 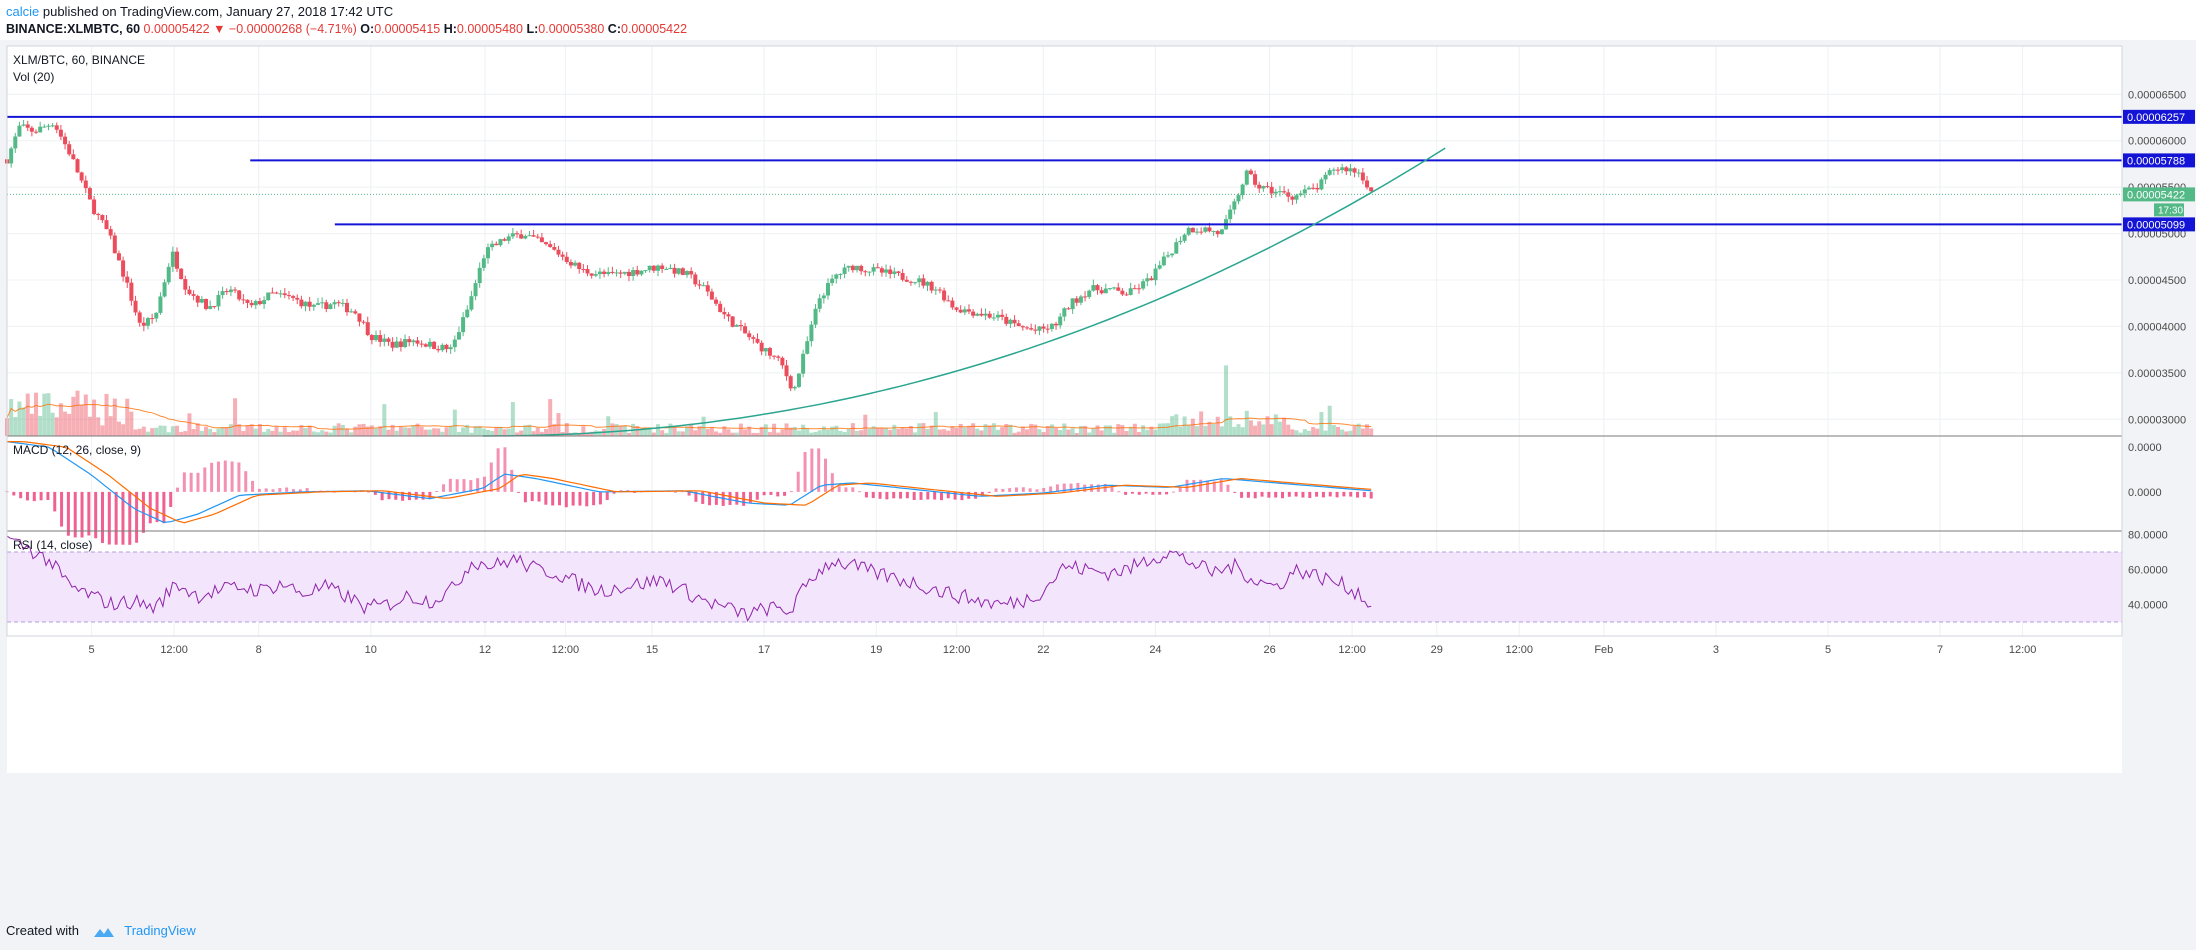 What do you see at coordinates (23, 11) in the screenshot?
I see `author-link: calcie` at bounding box center [23, 11].